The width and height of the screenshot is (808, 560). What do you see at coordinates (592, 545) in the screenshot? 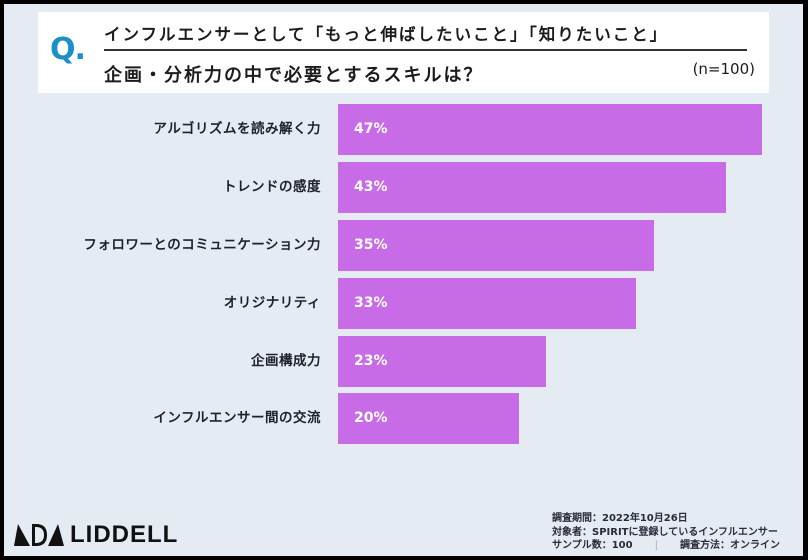
I see `survey-sample: サンプル数：100` at bounding box center [592, 545].